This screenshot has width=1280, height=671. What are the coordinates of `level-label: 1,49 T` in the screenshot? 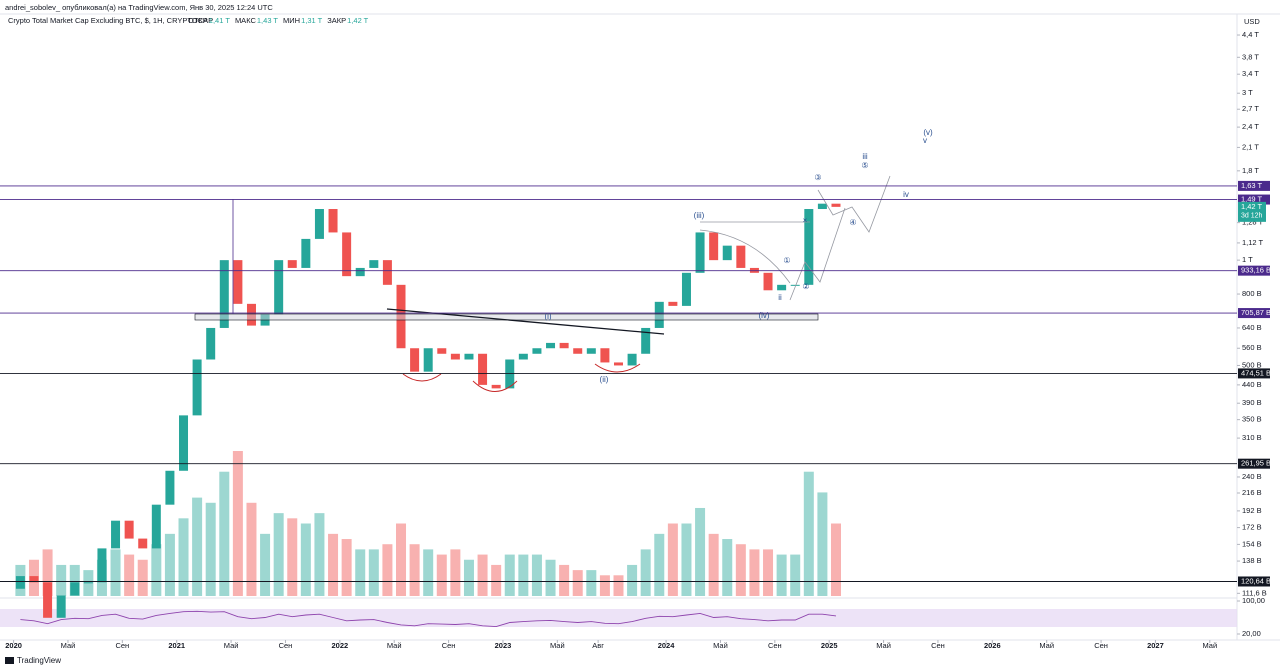 It's located at (1252, 199).